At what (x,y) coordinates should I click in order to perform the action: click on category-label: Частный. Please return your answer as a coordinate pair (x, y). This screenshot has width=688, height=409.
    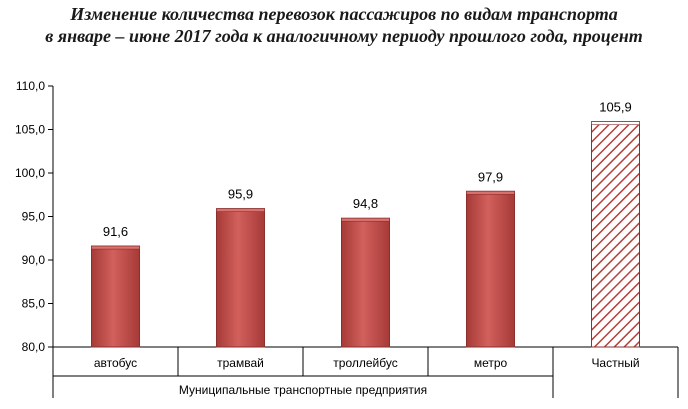
    Looking at the image, I should click on (615, 363).